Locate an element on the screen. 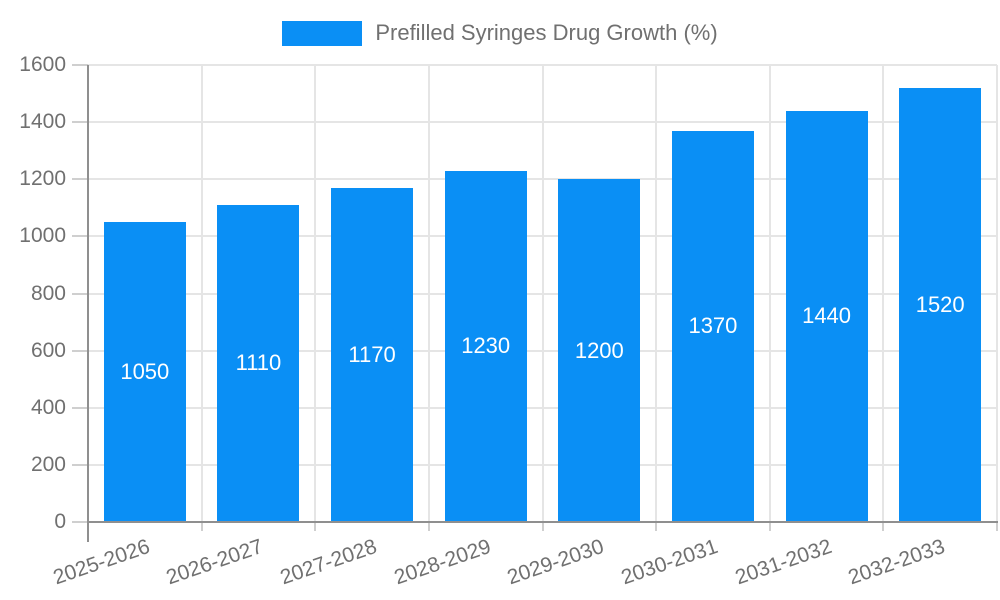 The width and height of the screenshot is (1000, 600). y-axis-tick-label: 0 is located at coordinates (60, 521).